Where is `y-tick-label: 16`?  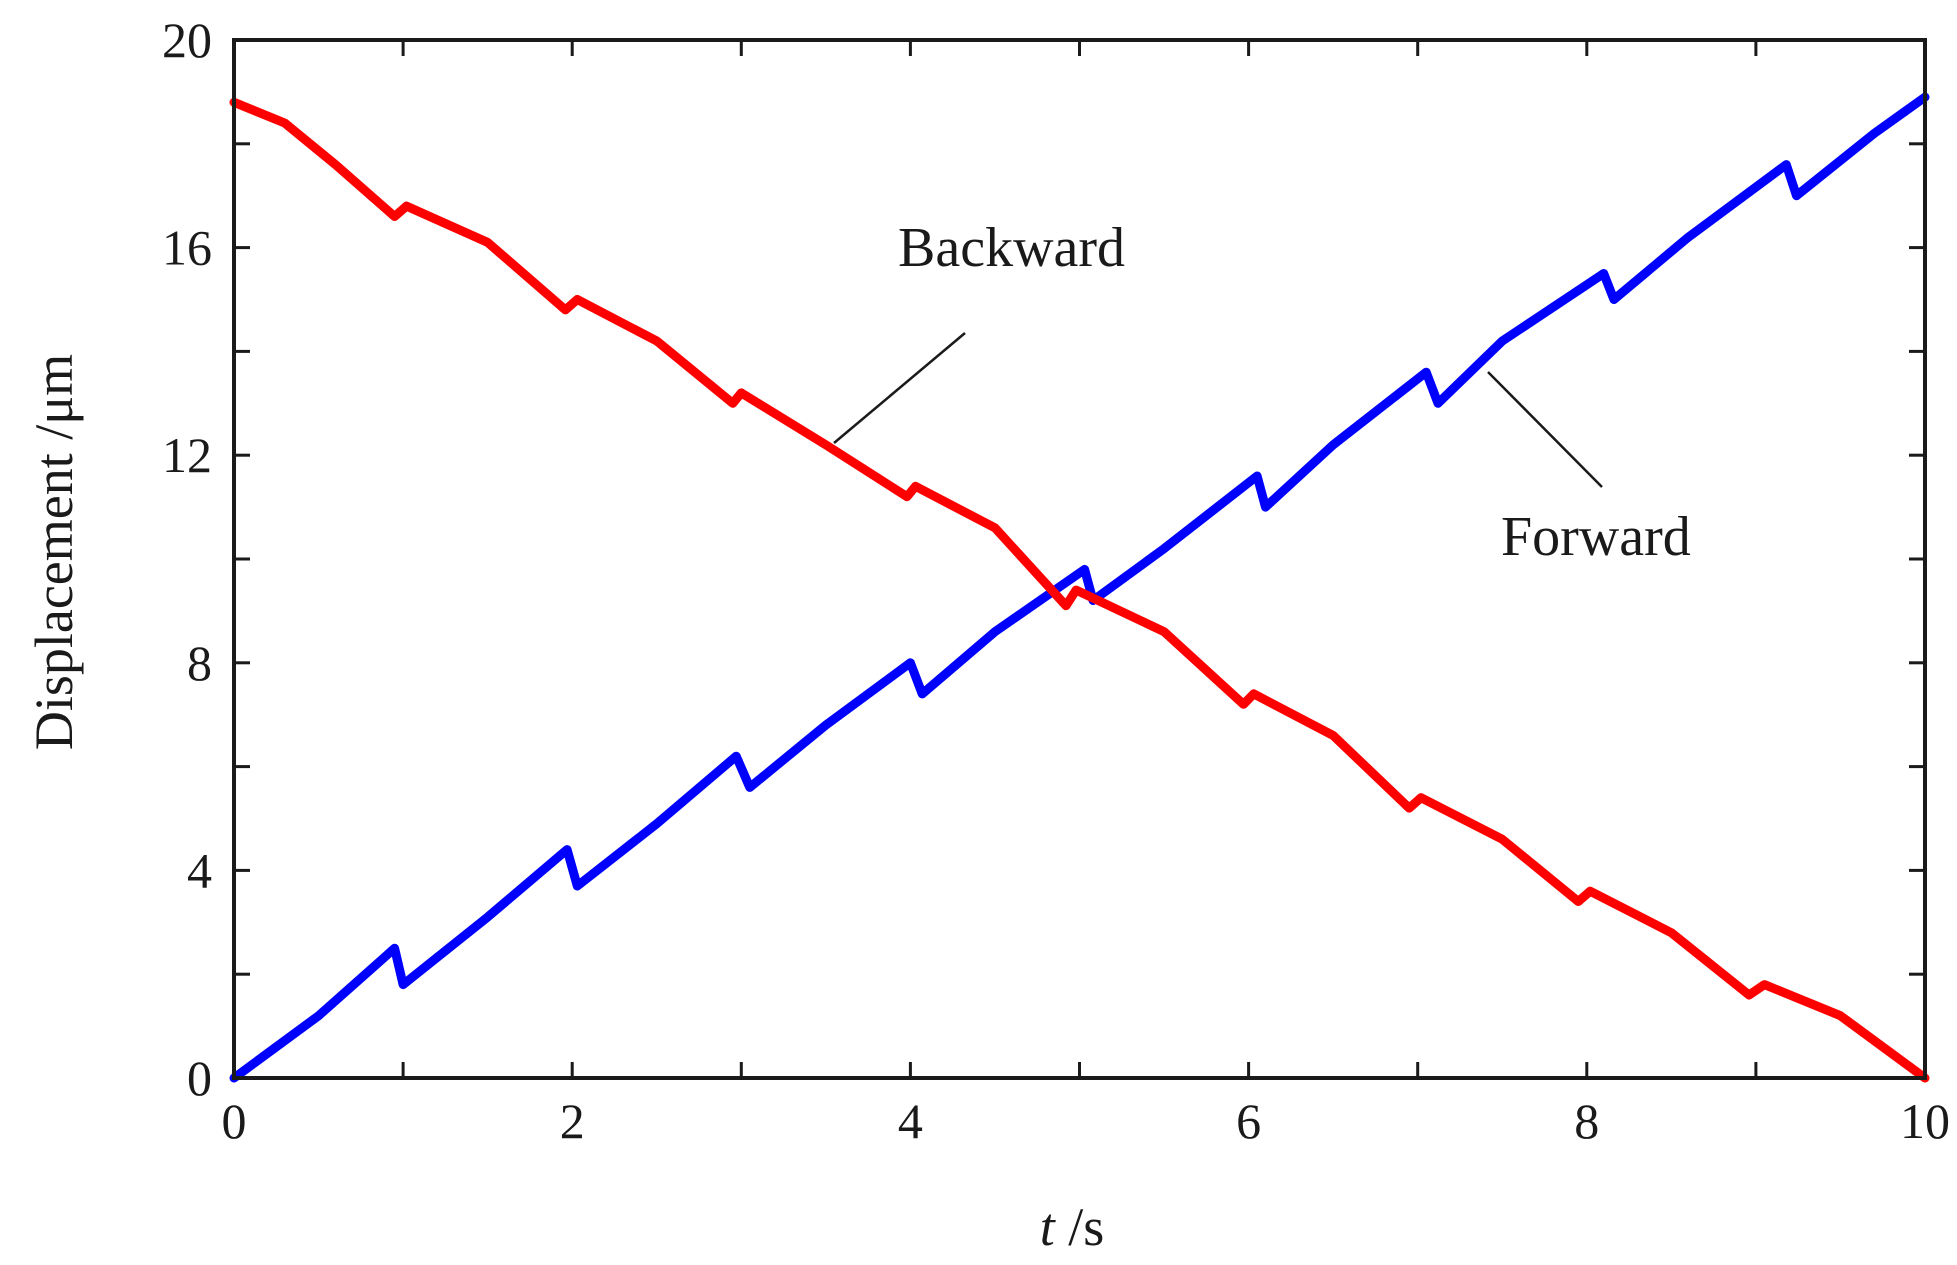
y-tick-label: 16 is located at coordinates (187, 248).